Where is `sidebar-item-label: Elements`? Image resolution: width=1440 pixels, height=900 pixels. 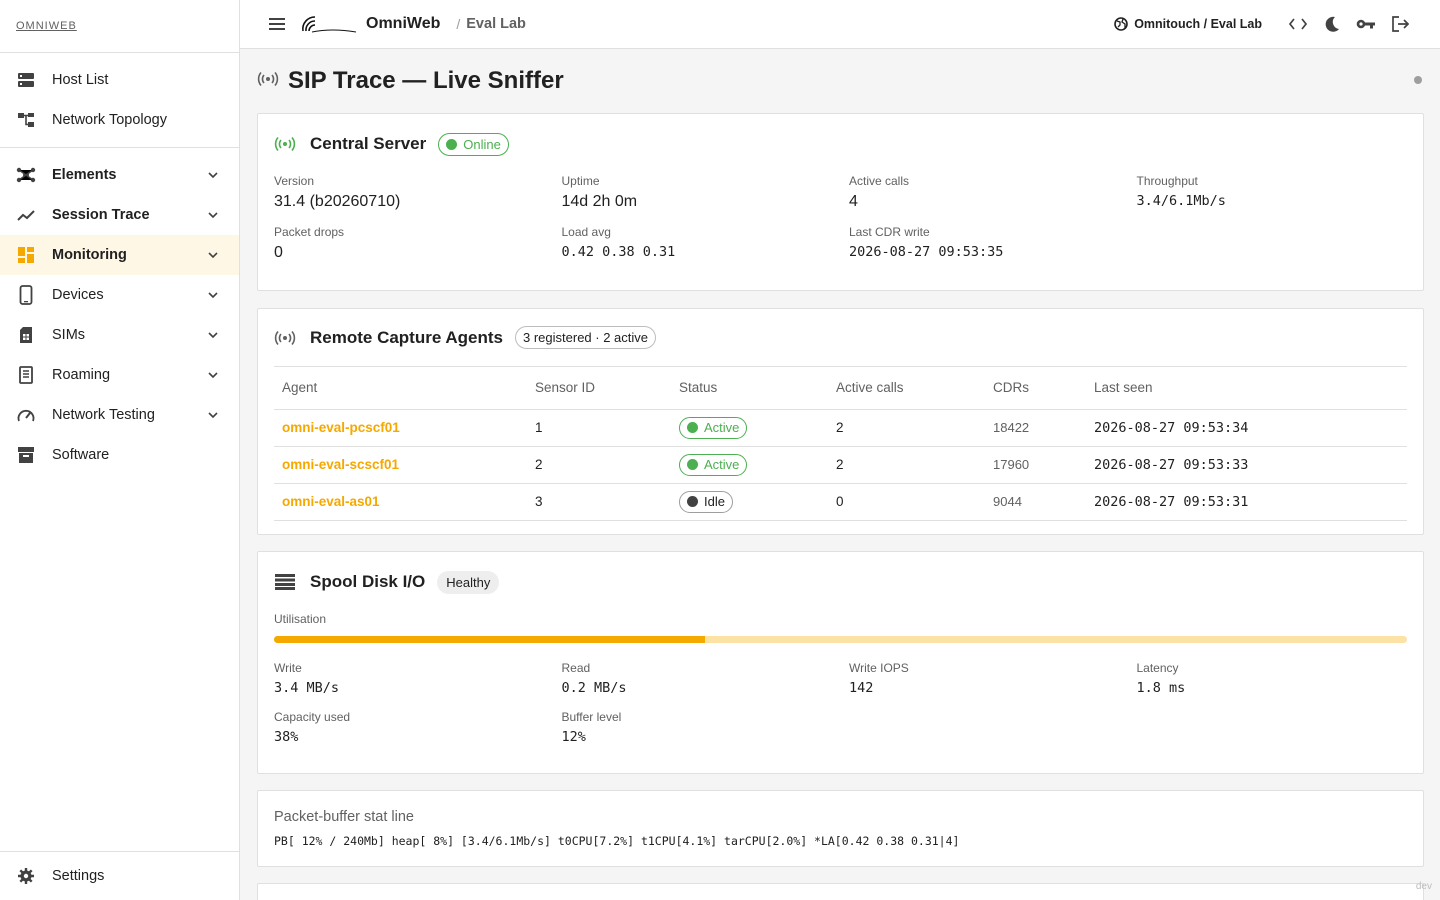 sidebar-item-label: Elements is located at coordinates (84, 175).